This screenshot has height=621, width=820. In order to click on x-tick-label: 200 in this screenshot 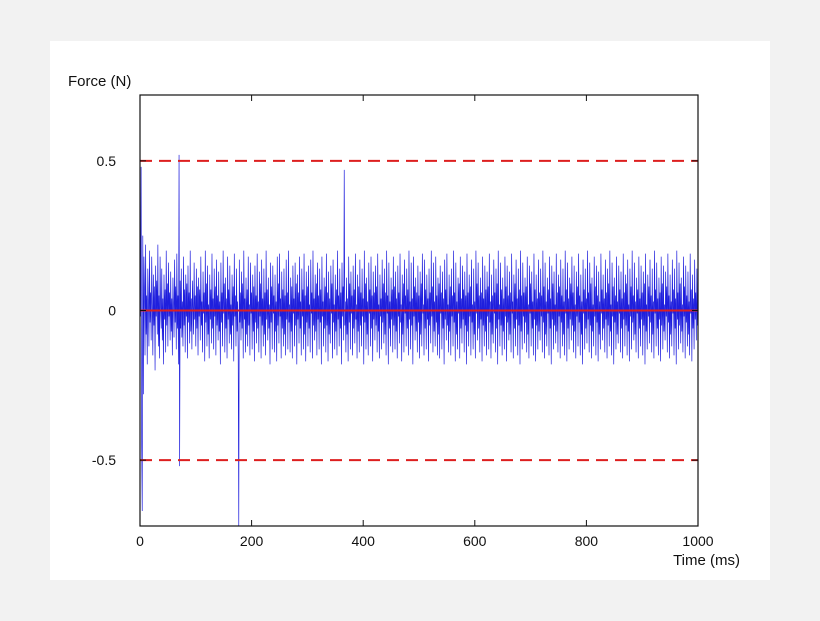, I will do `click(252, 541)`.